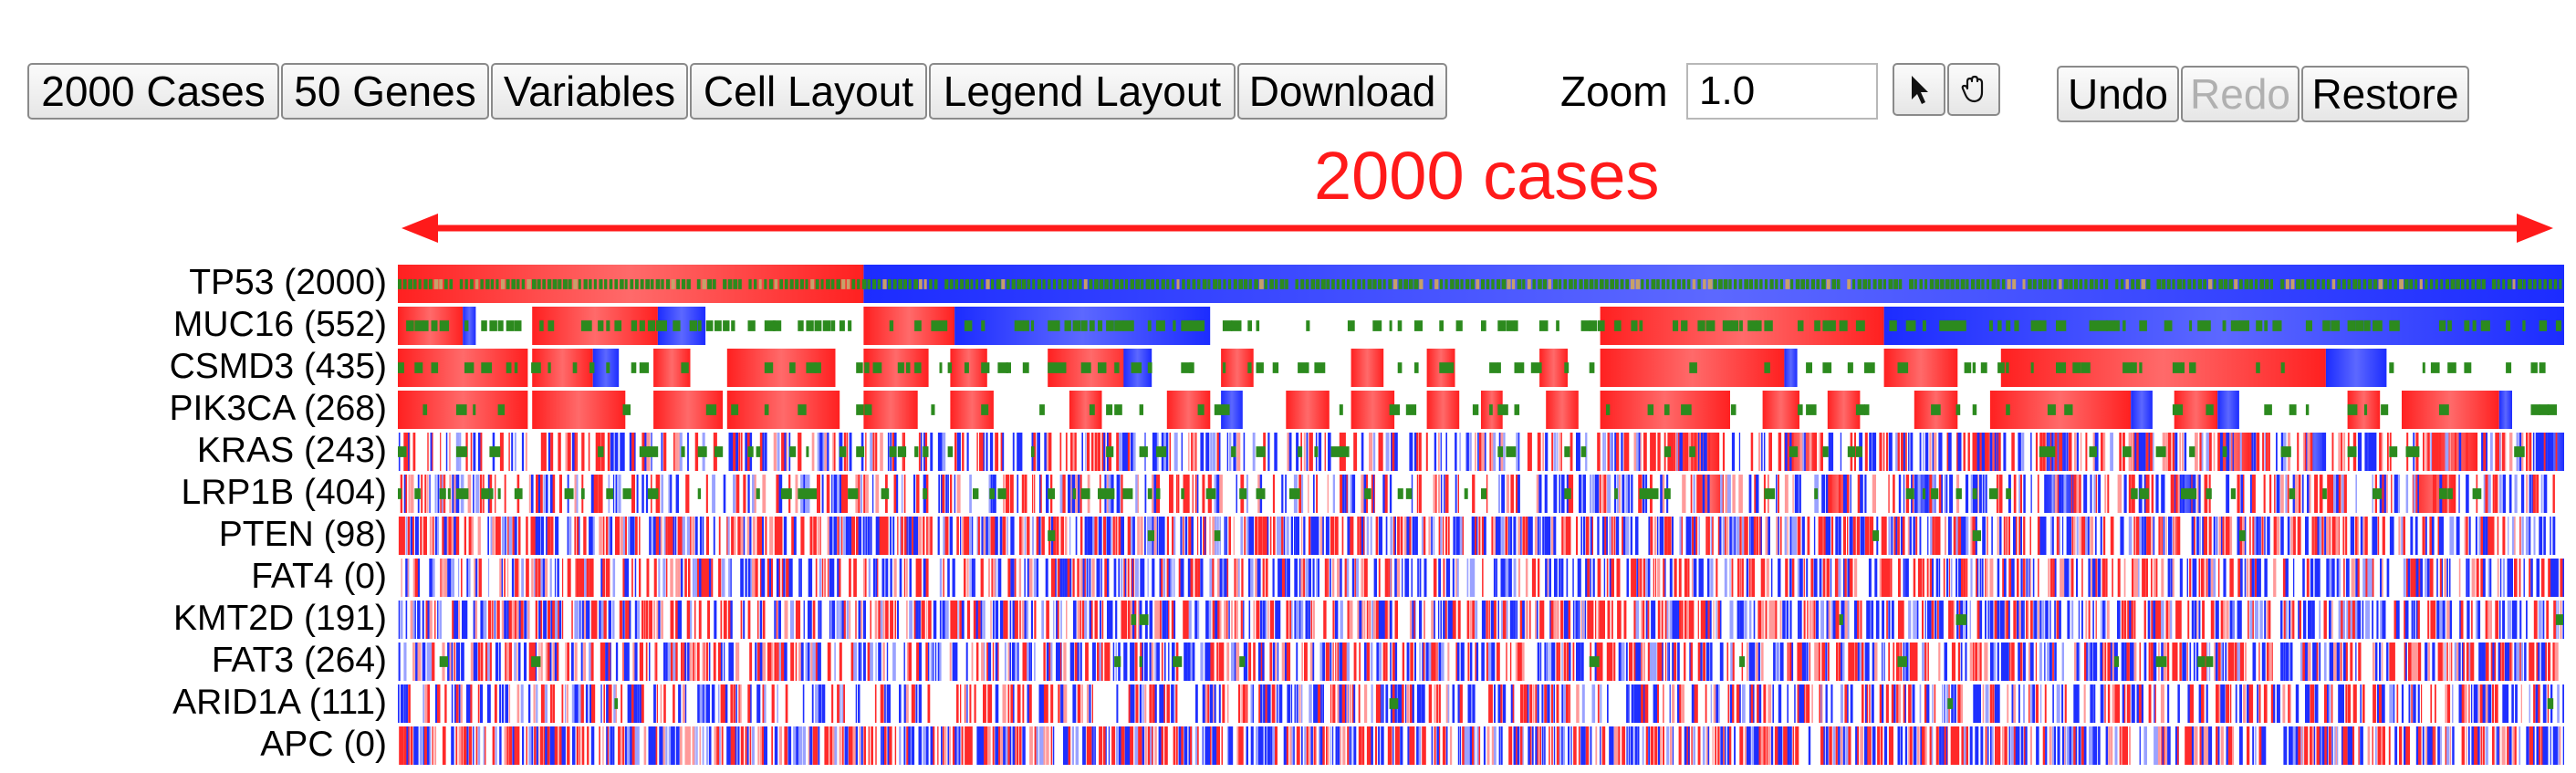 Image resolution: width=2576 pixels, height=773 pixels. I want to click on download-button: Download, so click(1342, 91).